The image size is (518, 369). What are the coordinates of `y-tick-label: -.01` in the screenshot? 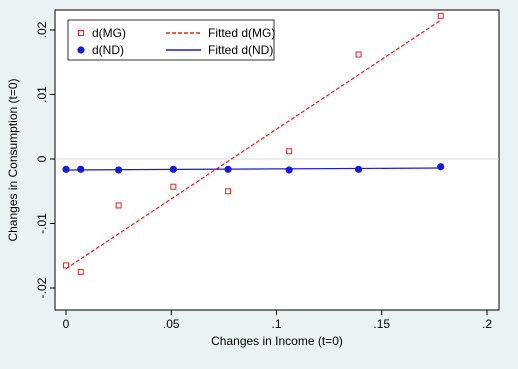 It's located at (42, 223).